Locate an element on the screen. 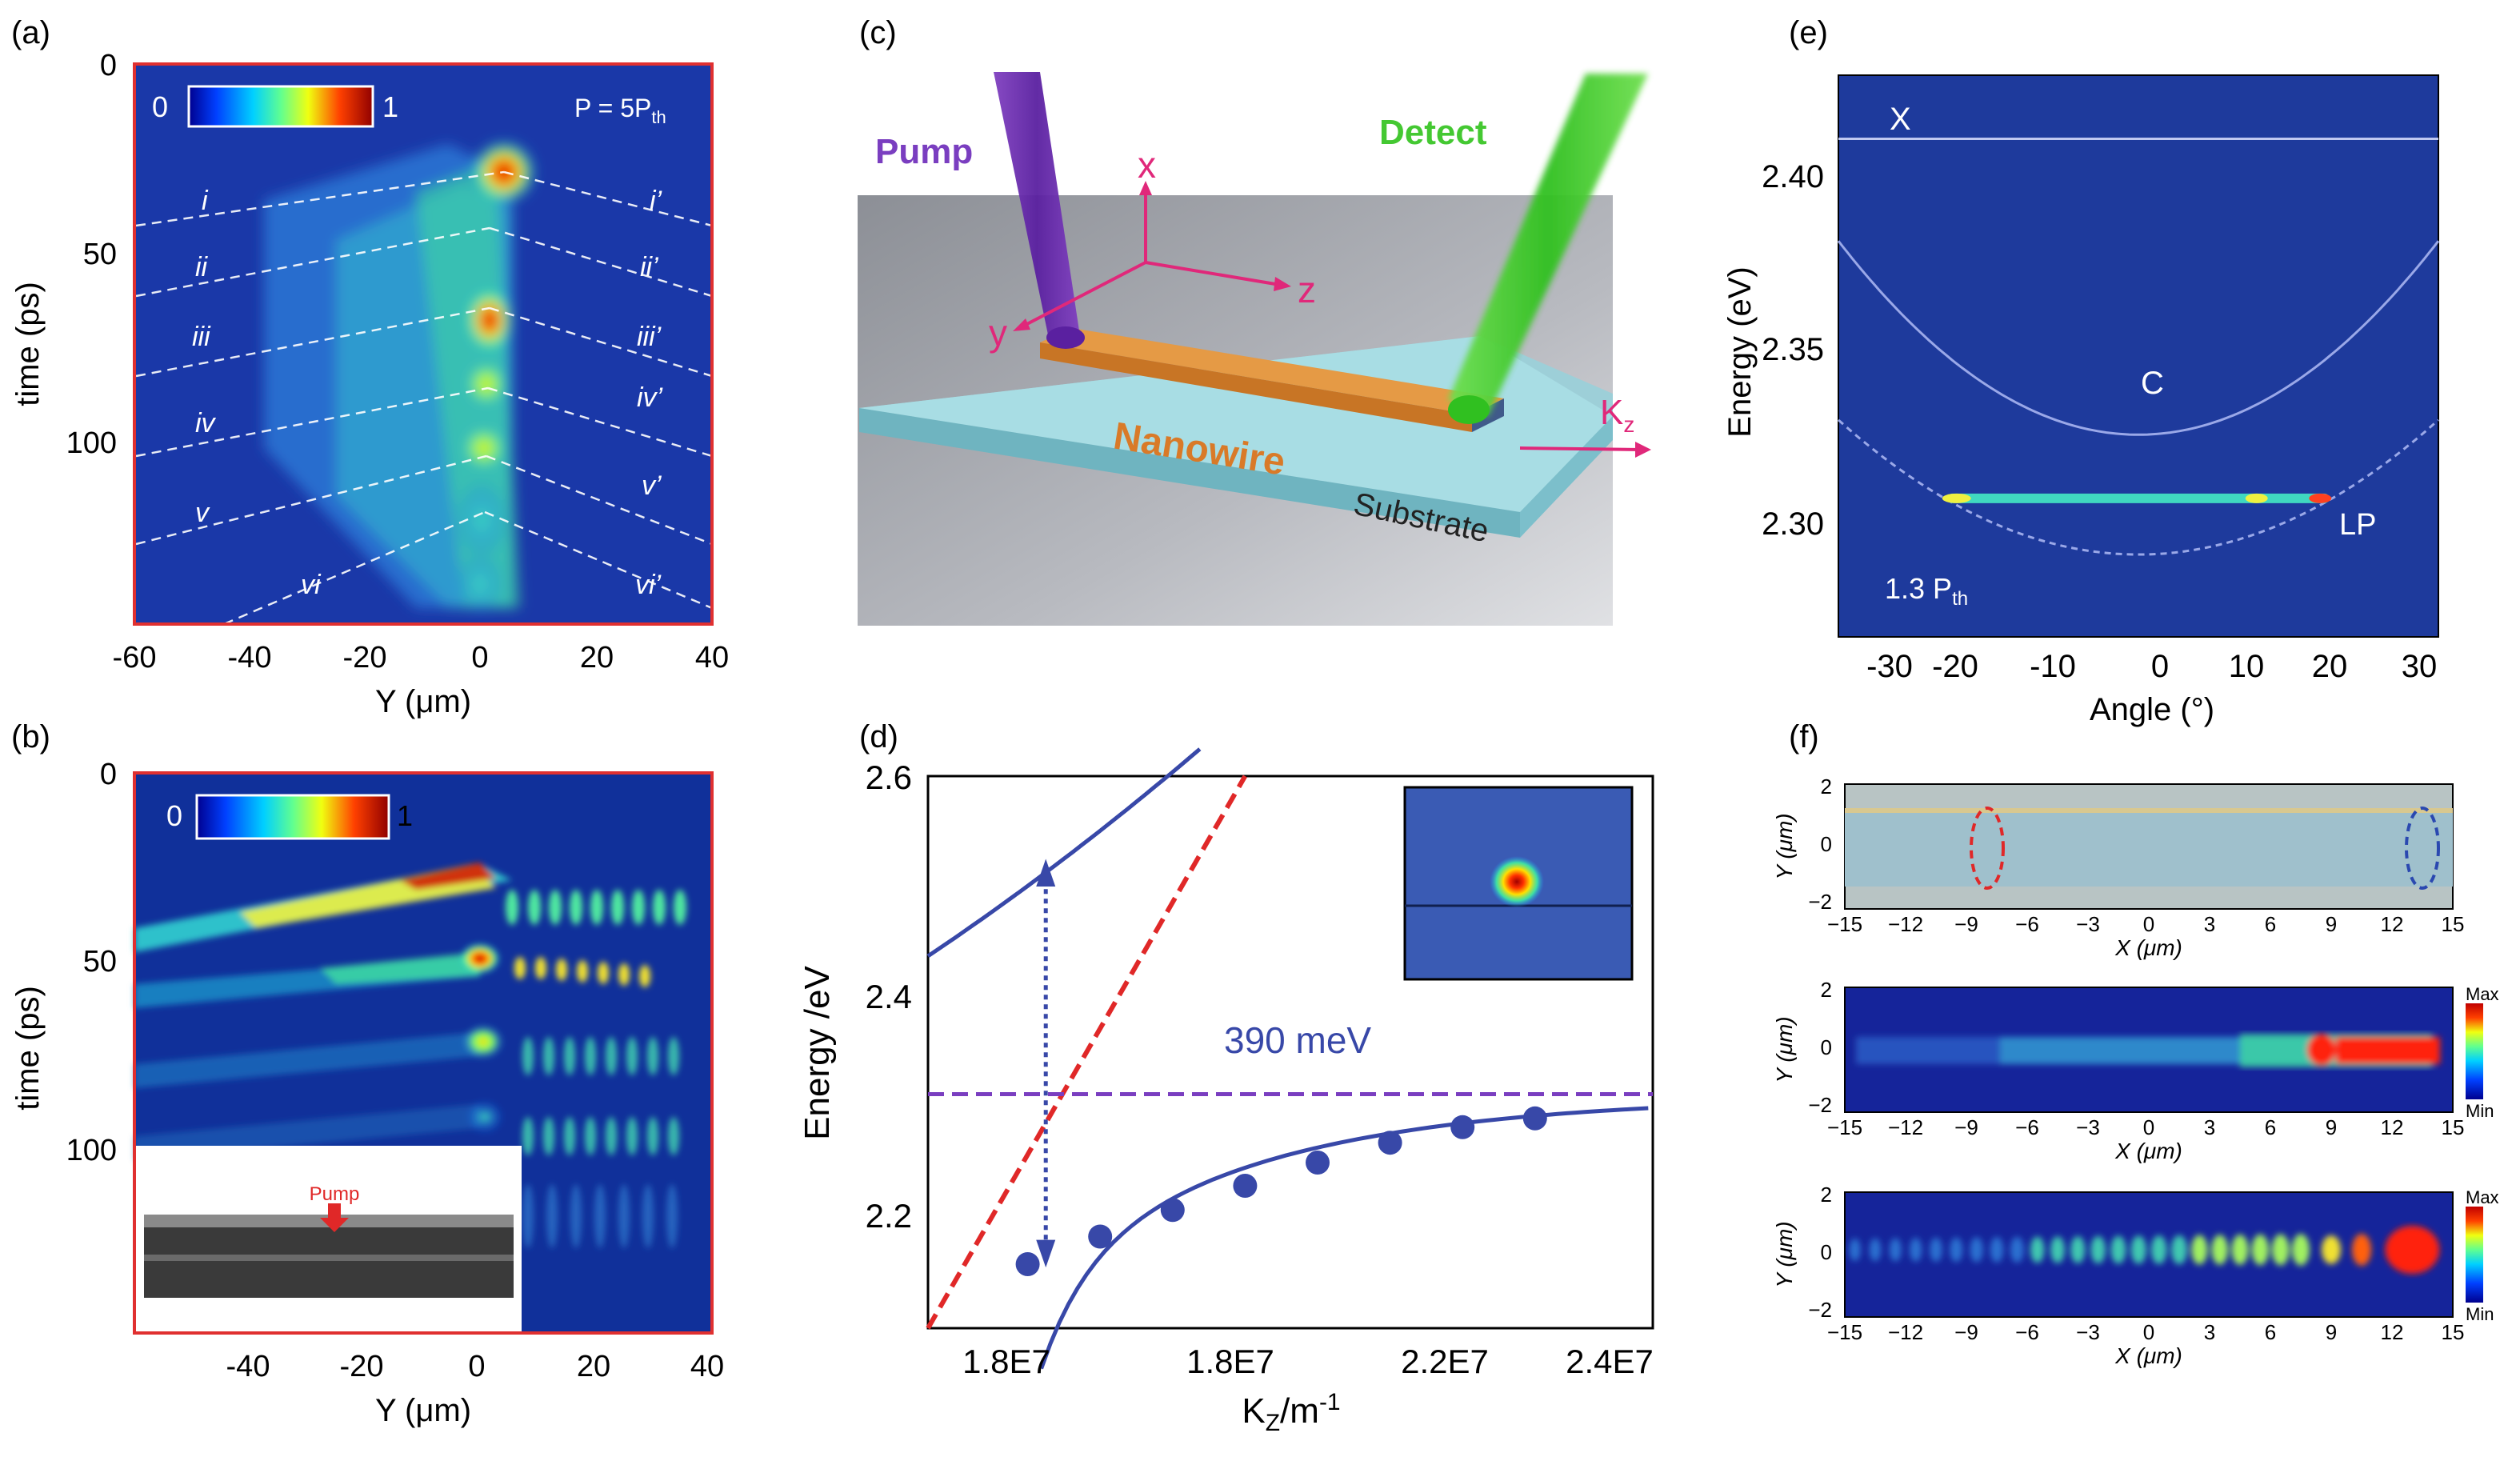  label-iii-prime: iii’ is located at coordinates (649, 337).